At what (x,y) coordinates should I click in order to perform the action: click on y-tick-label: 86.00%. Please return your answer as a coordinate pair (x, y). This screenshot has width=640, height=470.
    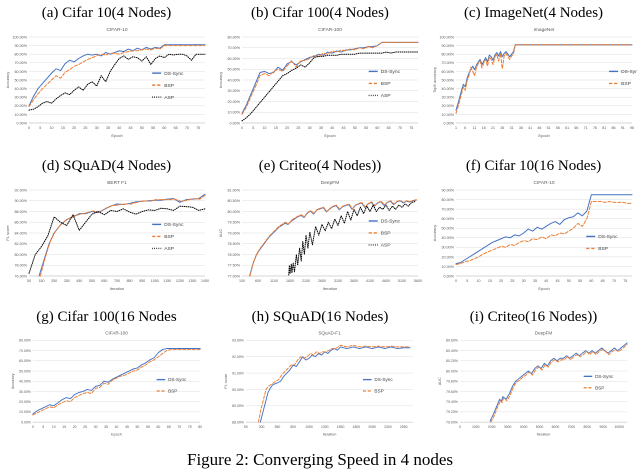
    Looking at the image, I should click on (20, 223).